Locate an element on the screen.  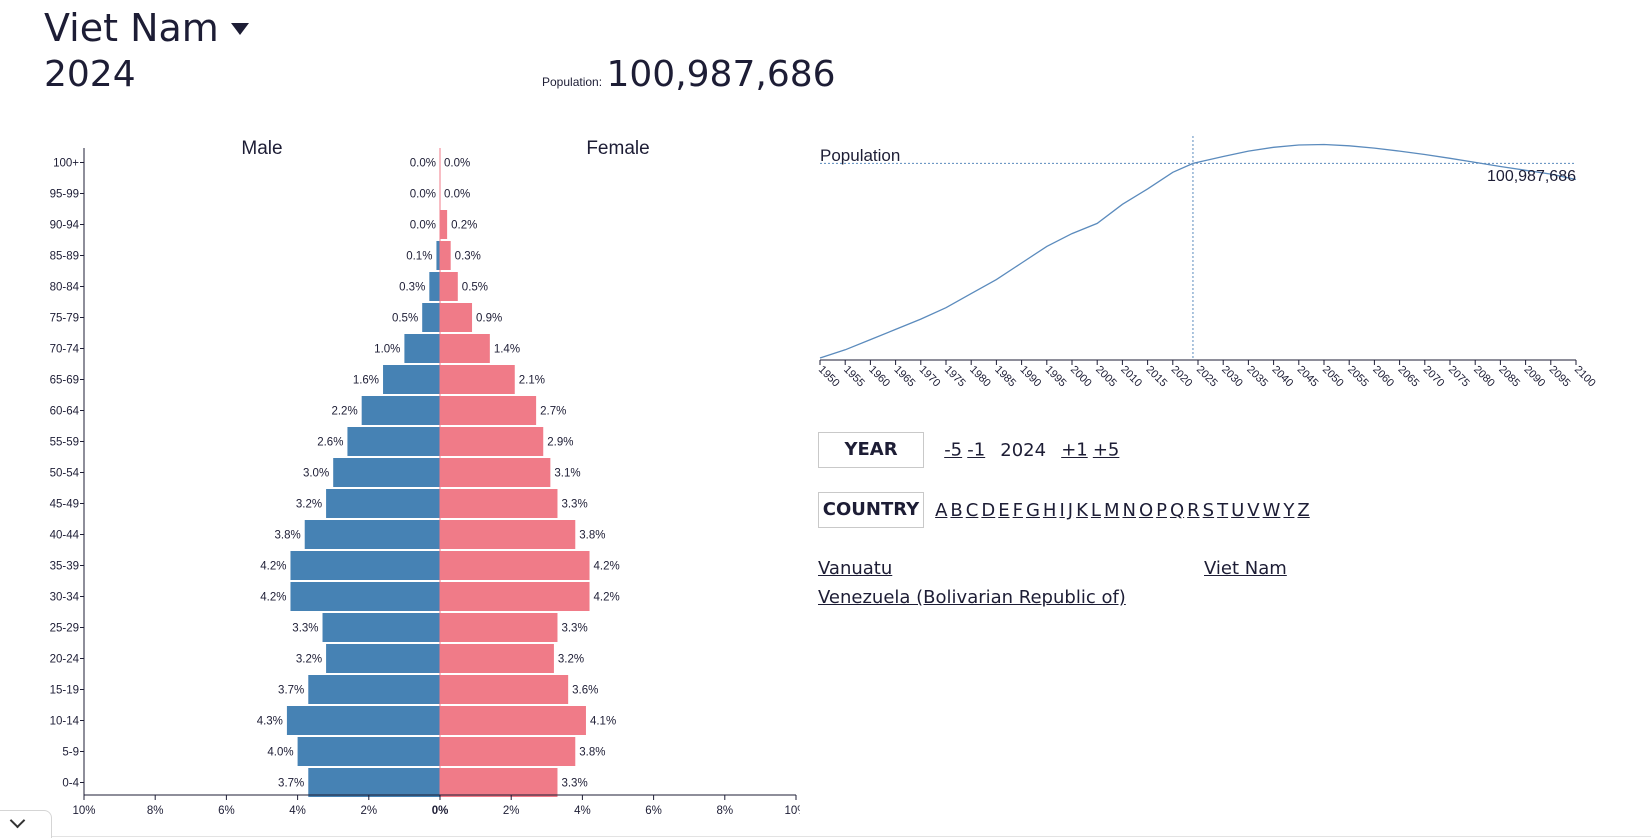
male-value-label: 3.3% is located at coordinates (305, 629).